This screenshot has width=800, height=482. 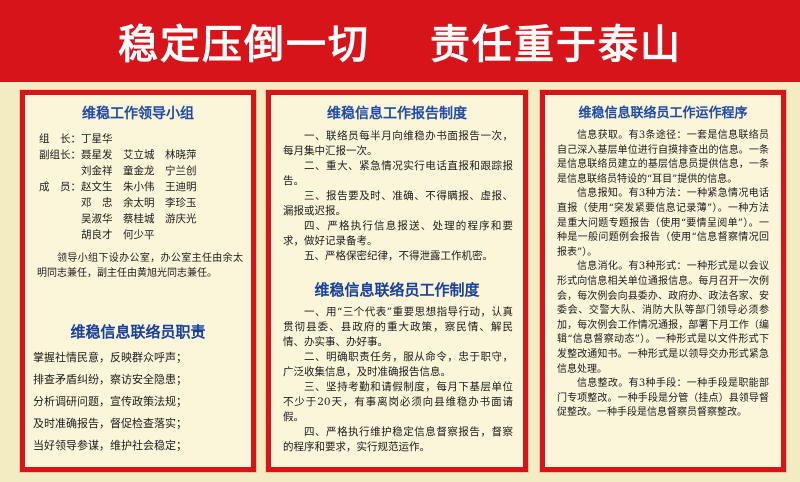 I want to click on roster-row: 成 员：赵文生 朱小伟 王迪明, so click(x=118, y=187).